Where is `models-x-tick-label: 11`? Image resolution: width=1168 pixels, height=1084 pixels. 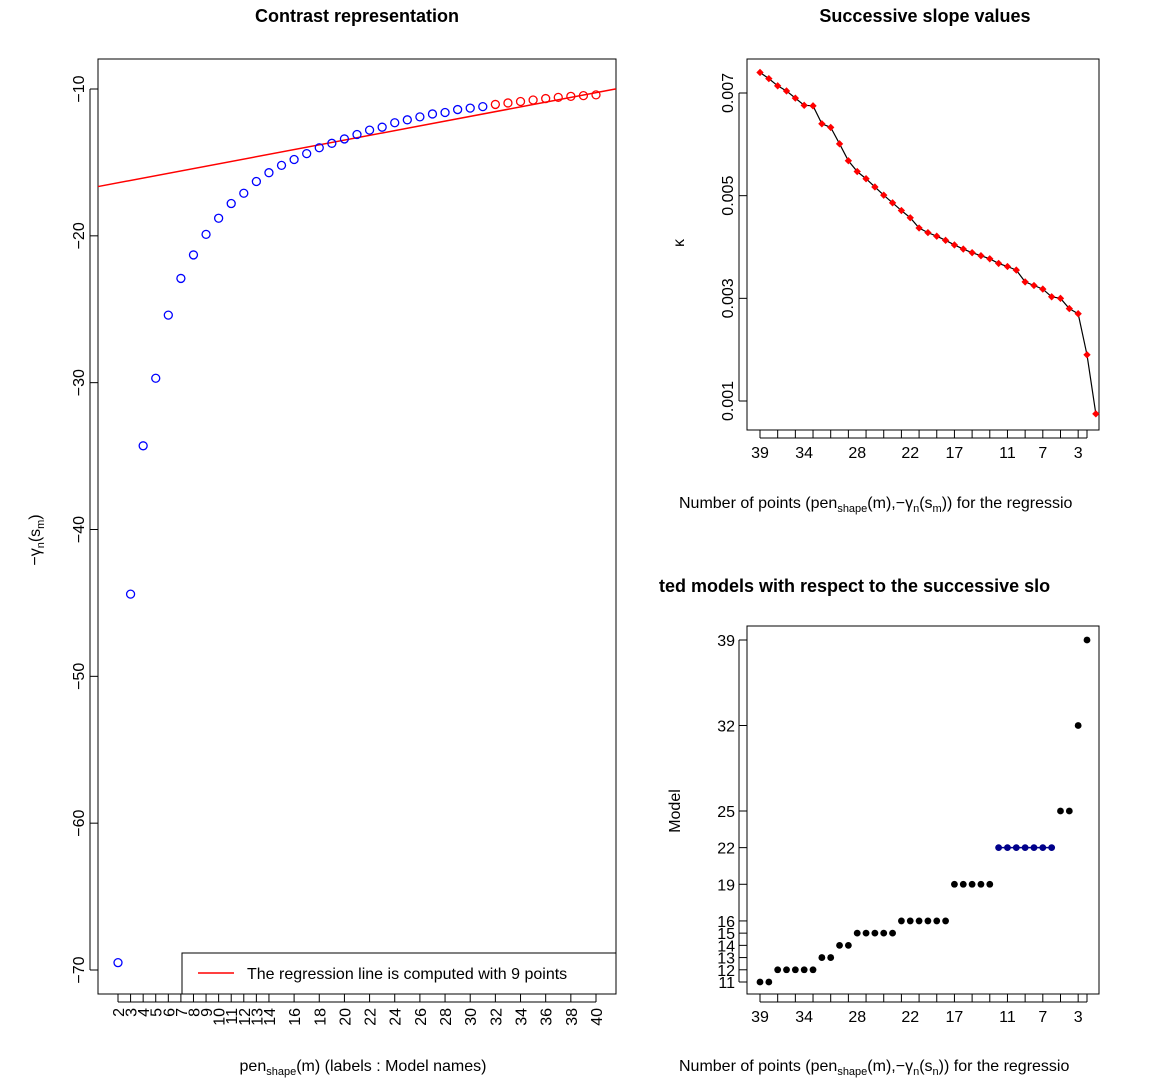
models-x-tick-label: 11 is located at coordinates (1007, 1017).